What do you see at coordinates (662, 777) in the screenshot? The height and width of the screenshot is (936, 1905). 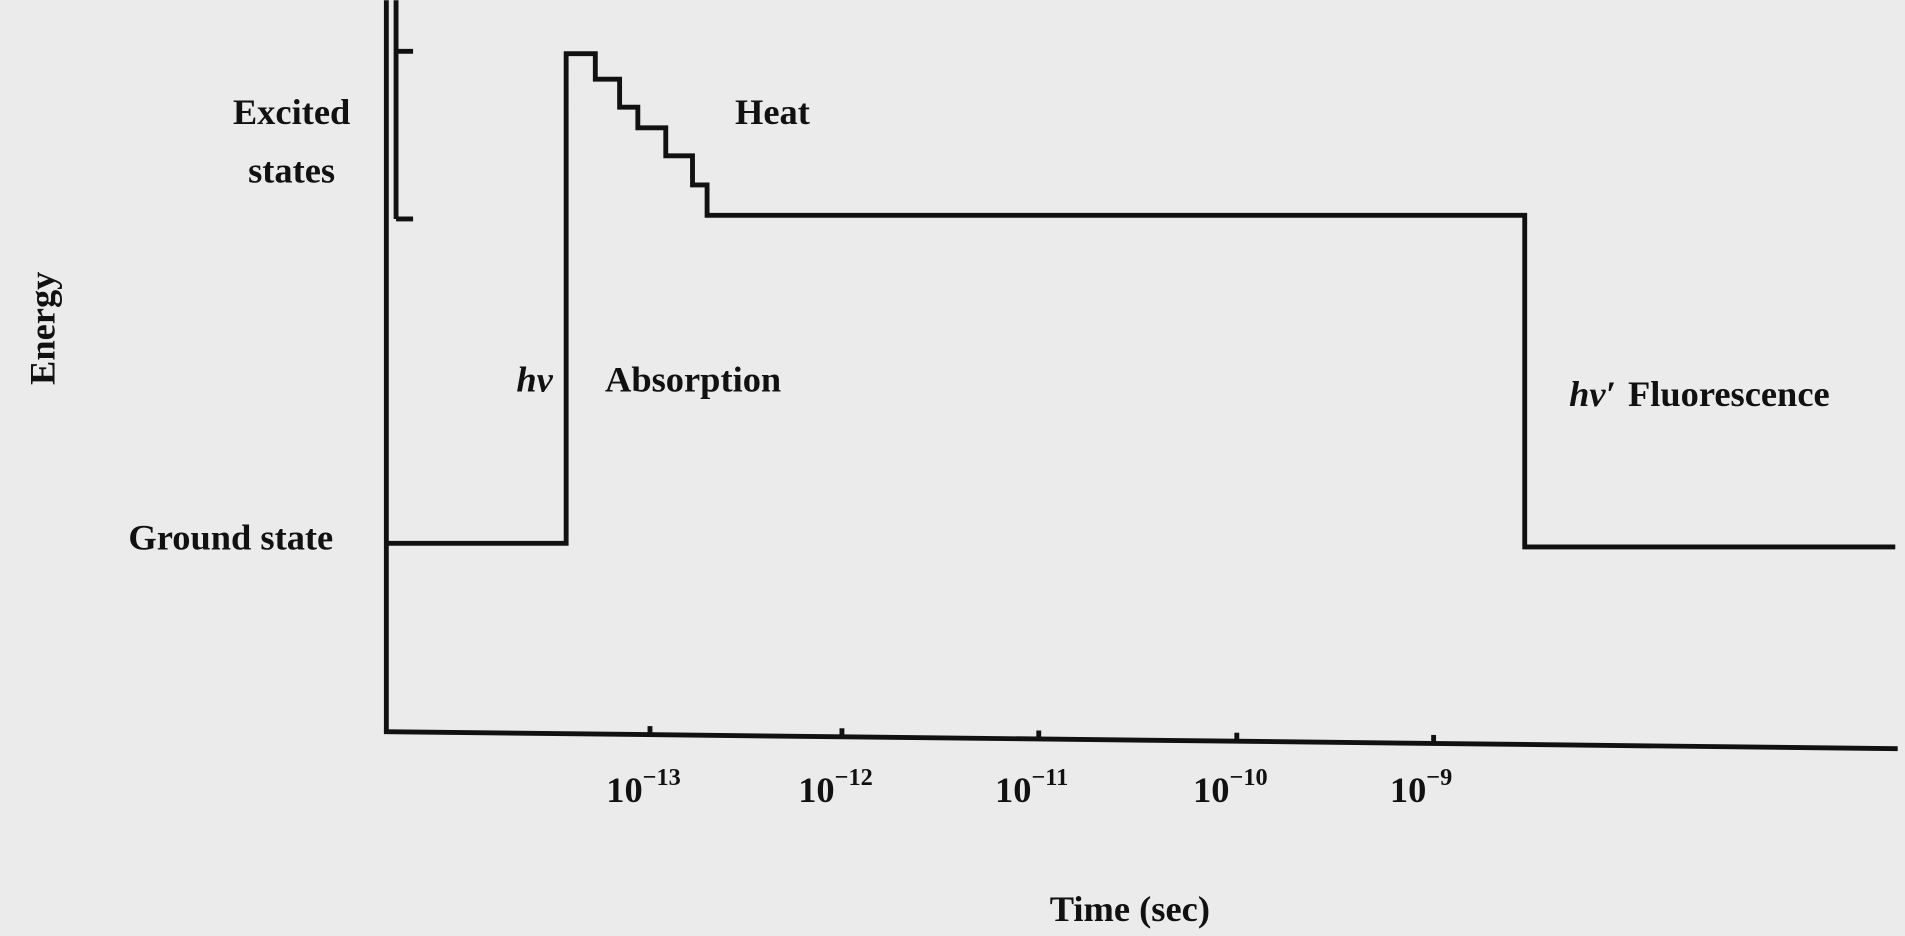 I see `tick-exponent: −13` at bounding box center [662, 777].